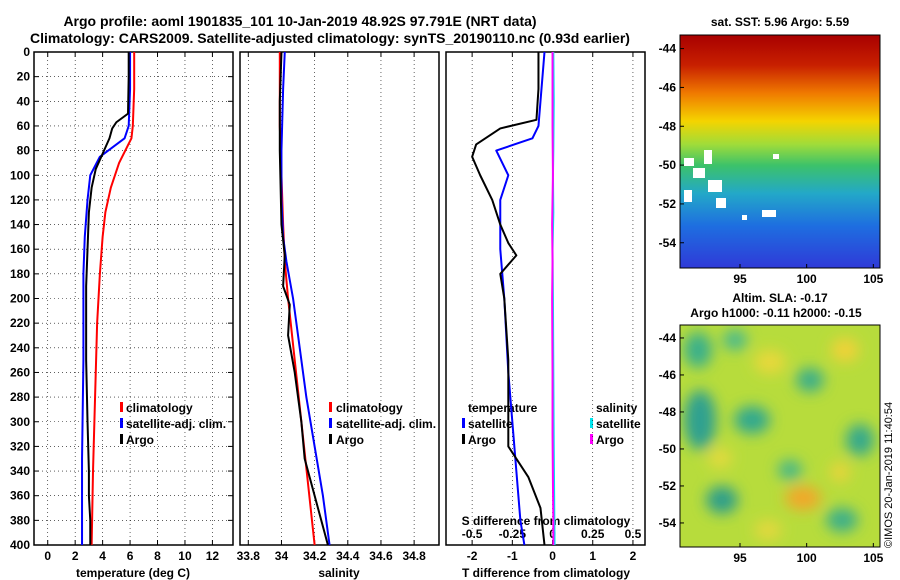 The width and height of the screenshot is (900, 580). Describe the element at coordinates (463, 439) in the screenshot. I see `legend-swatch-t-argo` at that location.